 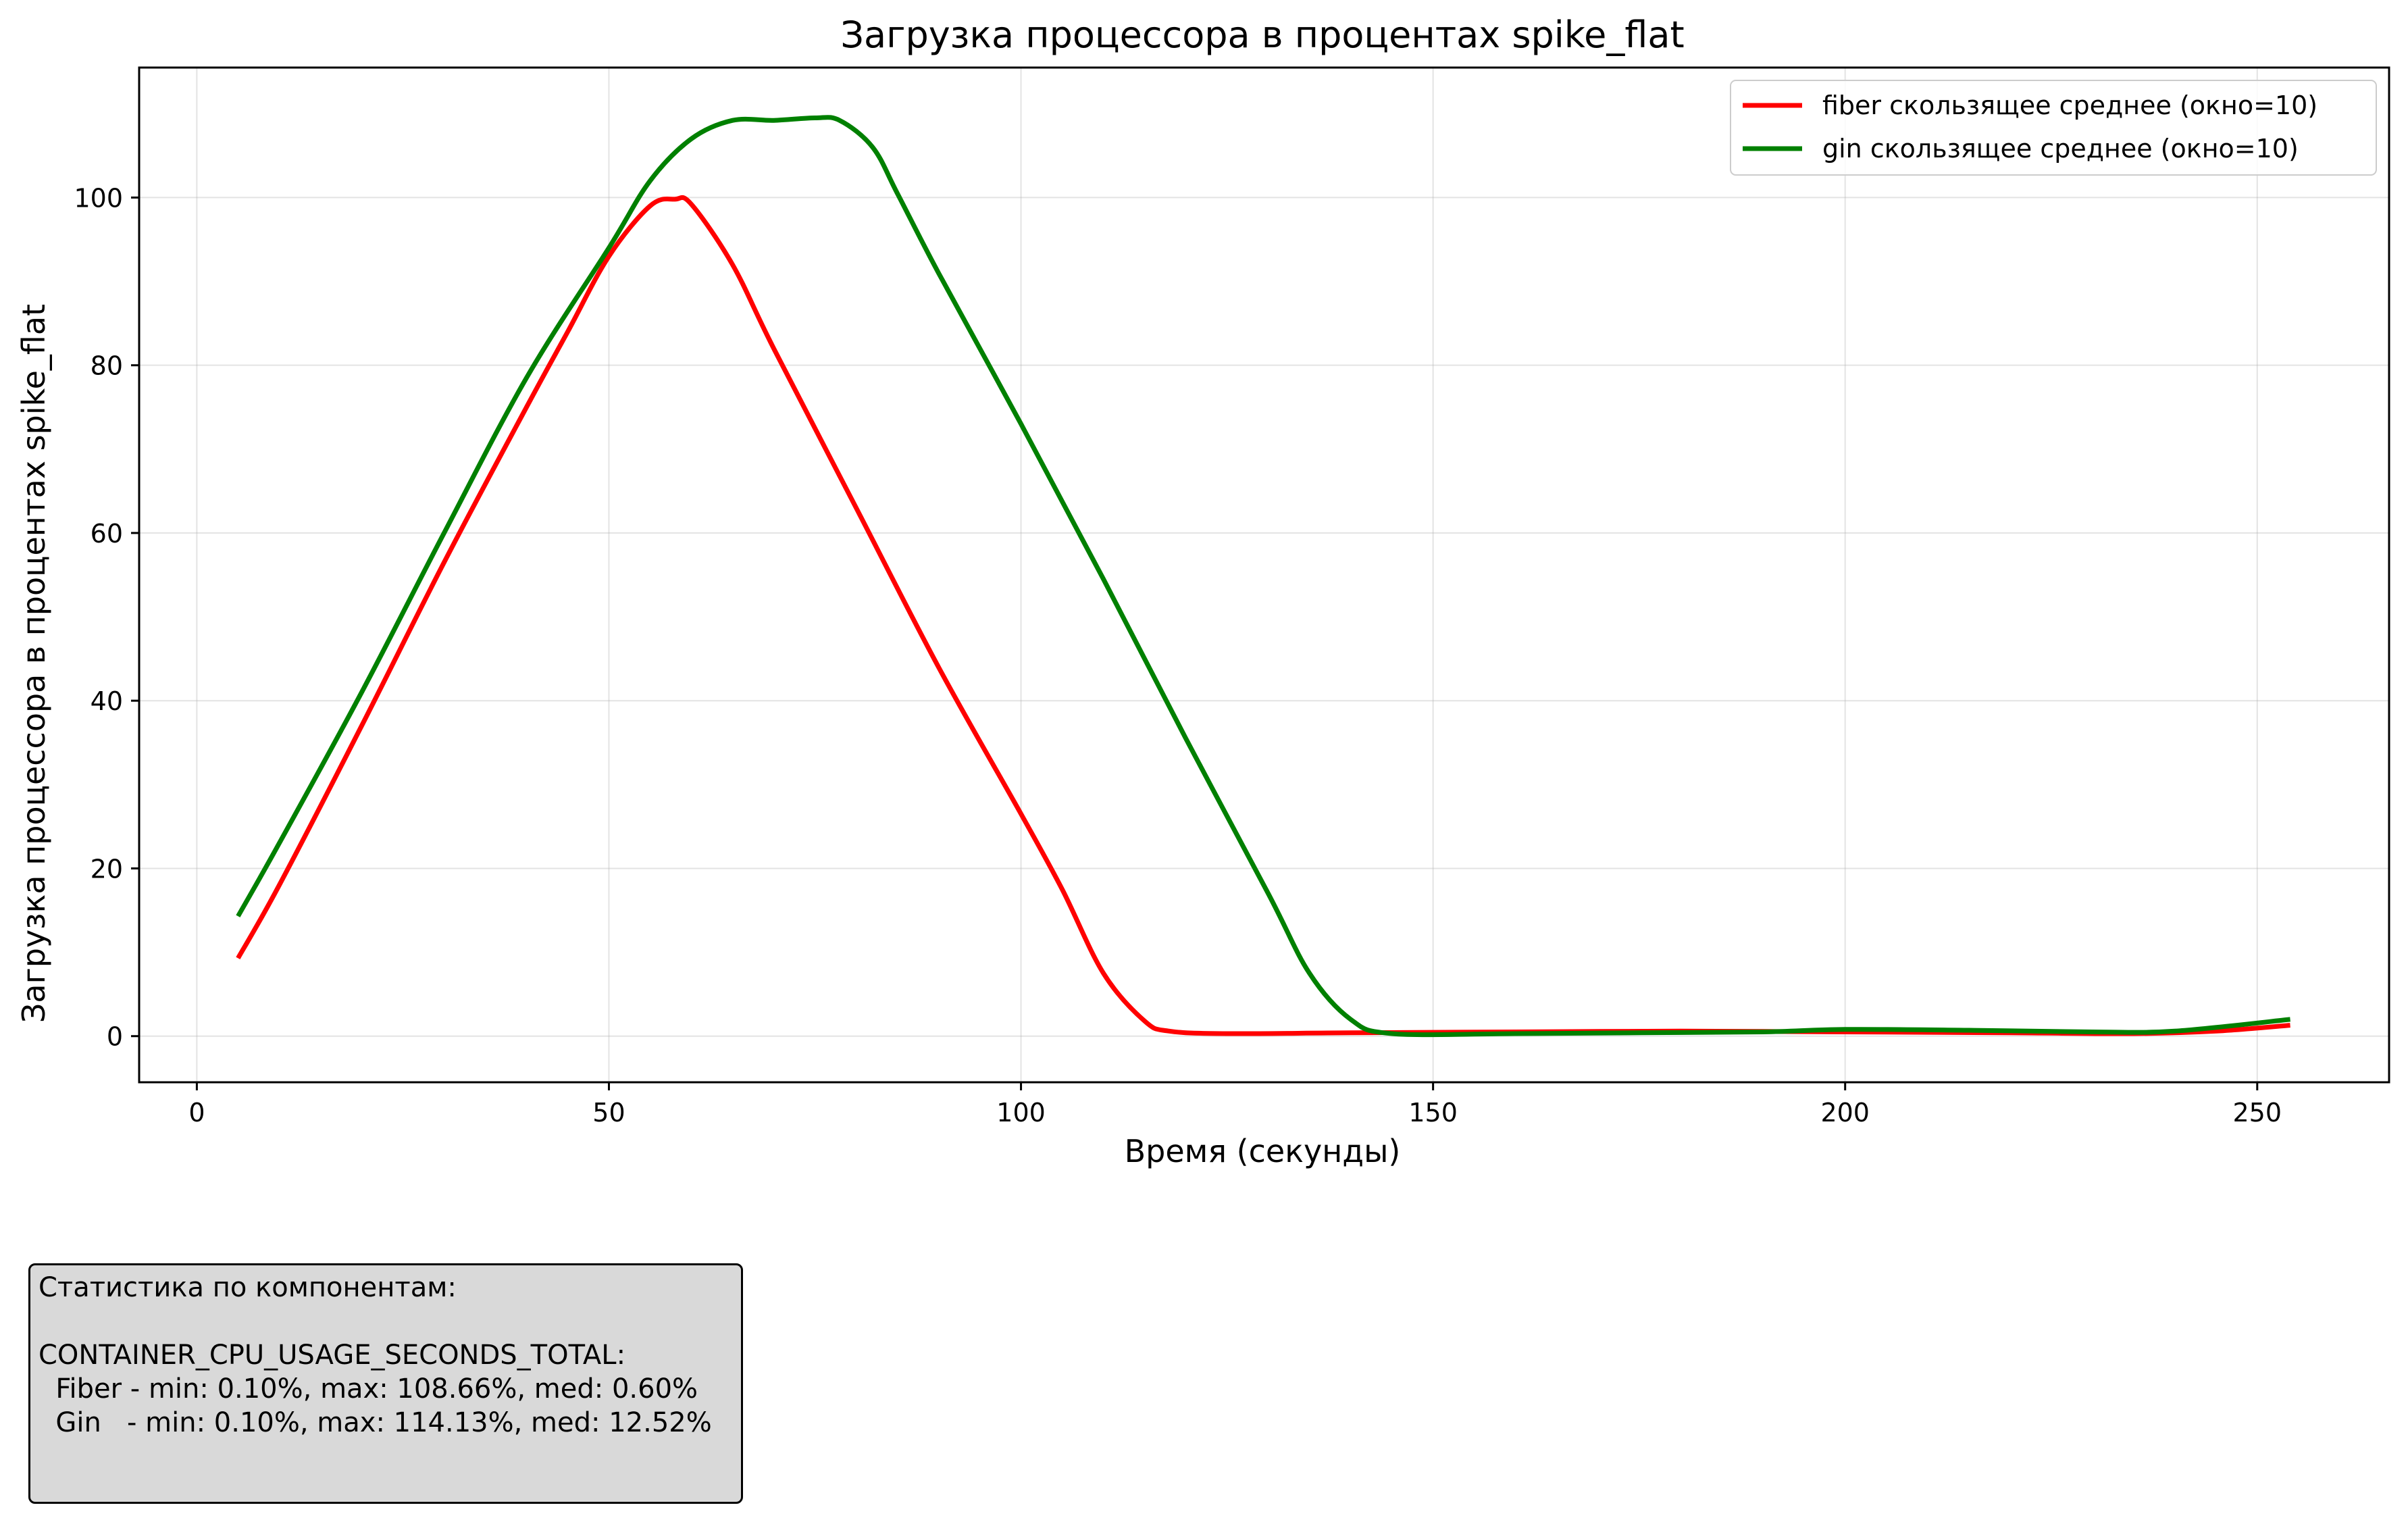 What do you see at coordinates (248, 1287) in the screenshot?
I see `stats-line: Статистика по компонентам:` at bounding box center [248, 1287].